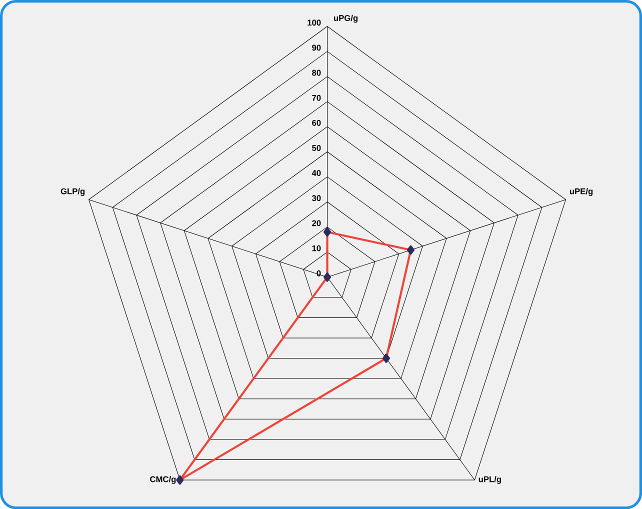  Describe the element at coordinates (316, 97) in the screenshot. I see `y-tick-label: 70` at that location.